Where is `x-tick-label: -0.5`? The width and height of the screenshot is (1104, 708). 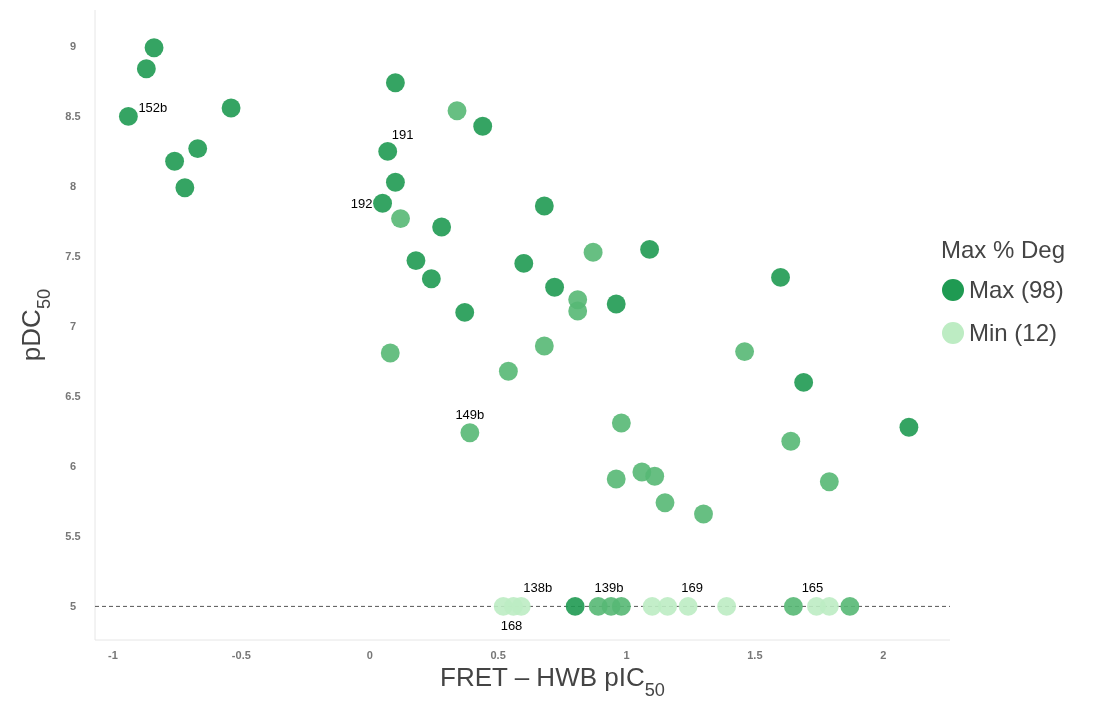 x-tick-label: -0.5 is located at coordinates (241, 655).